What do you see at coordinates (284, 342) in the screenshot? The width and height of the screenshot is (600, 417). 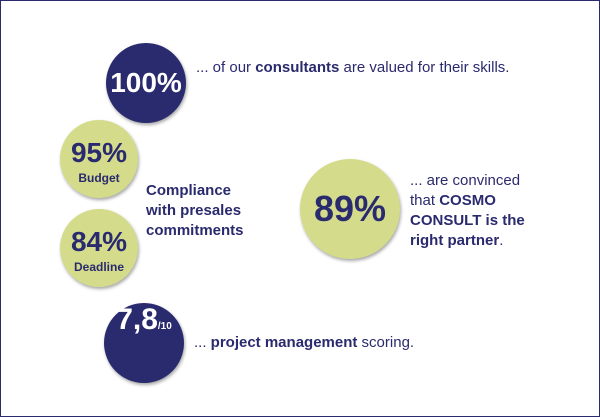 I see `stat-pm-text-bold: project management` at bounding box center [284, 342].